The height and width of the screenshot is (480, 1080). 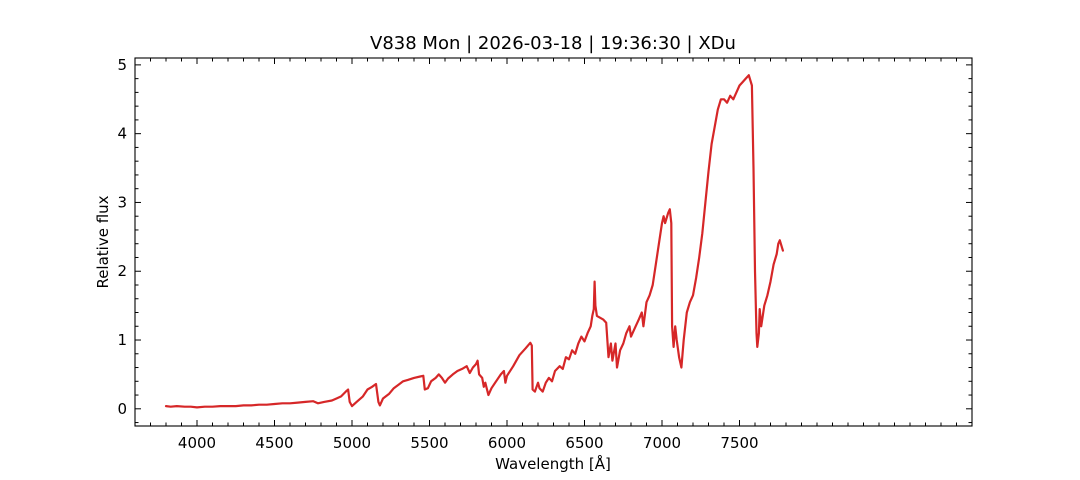 What do you see at coordinates (553, 463) in the screenshot?
I see `x-axis-label: Wavelength [Å]` at bounding box center [553, 463].